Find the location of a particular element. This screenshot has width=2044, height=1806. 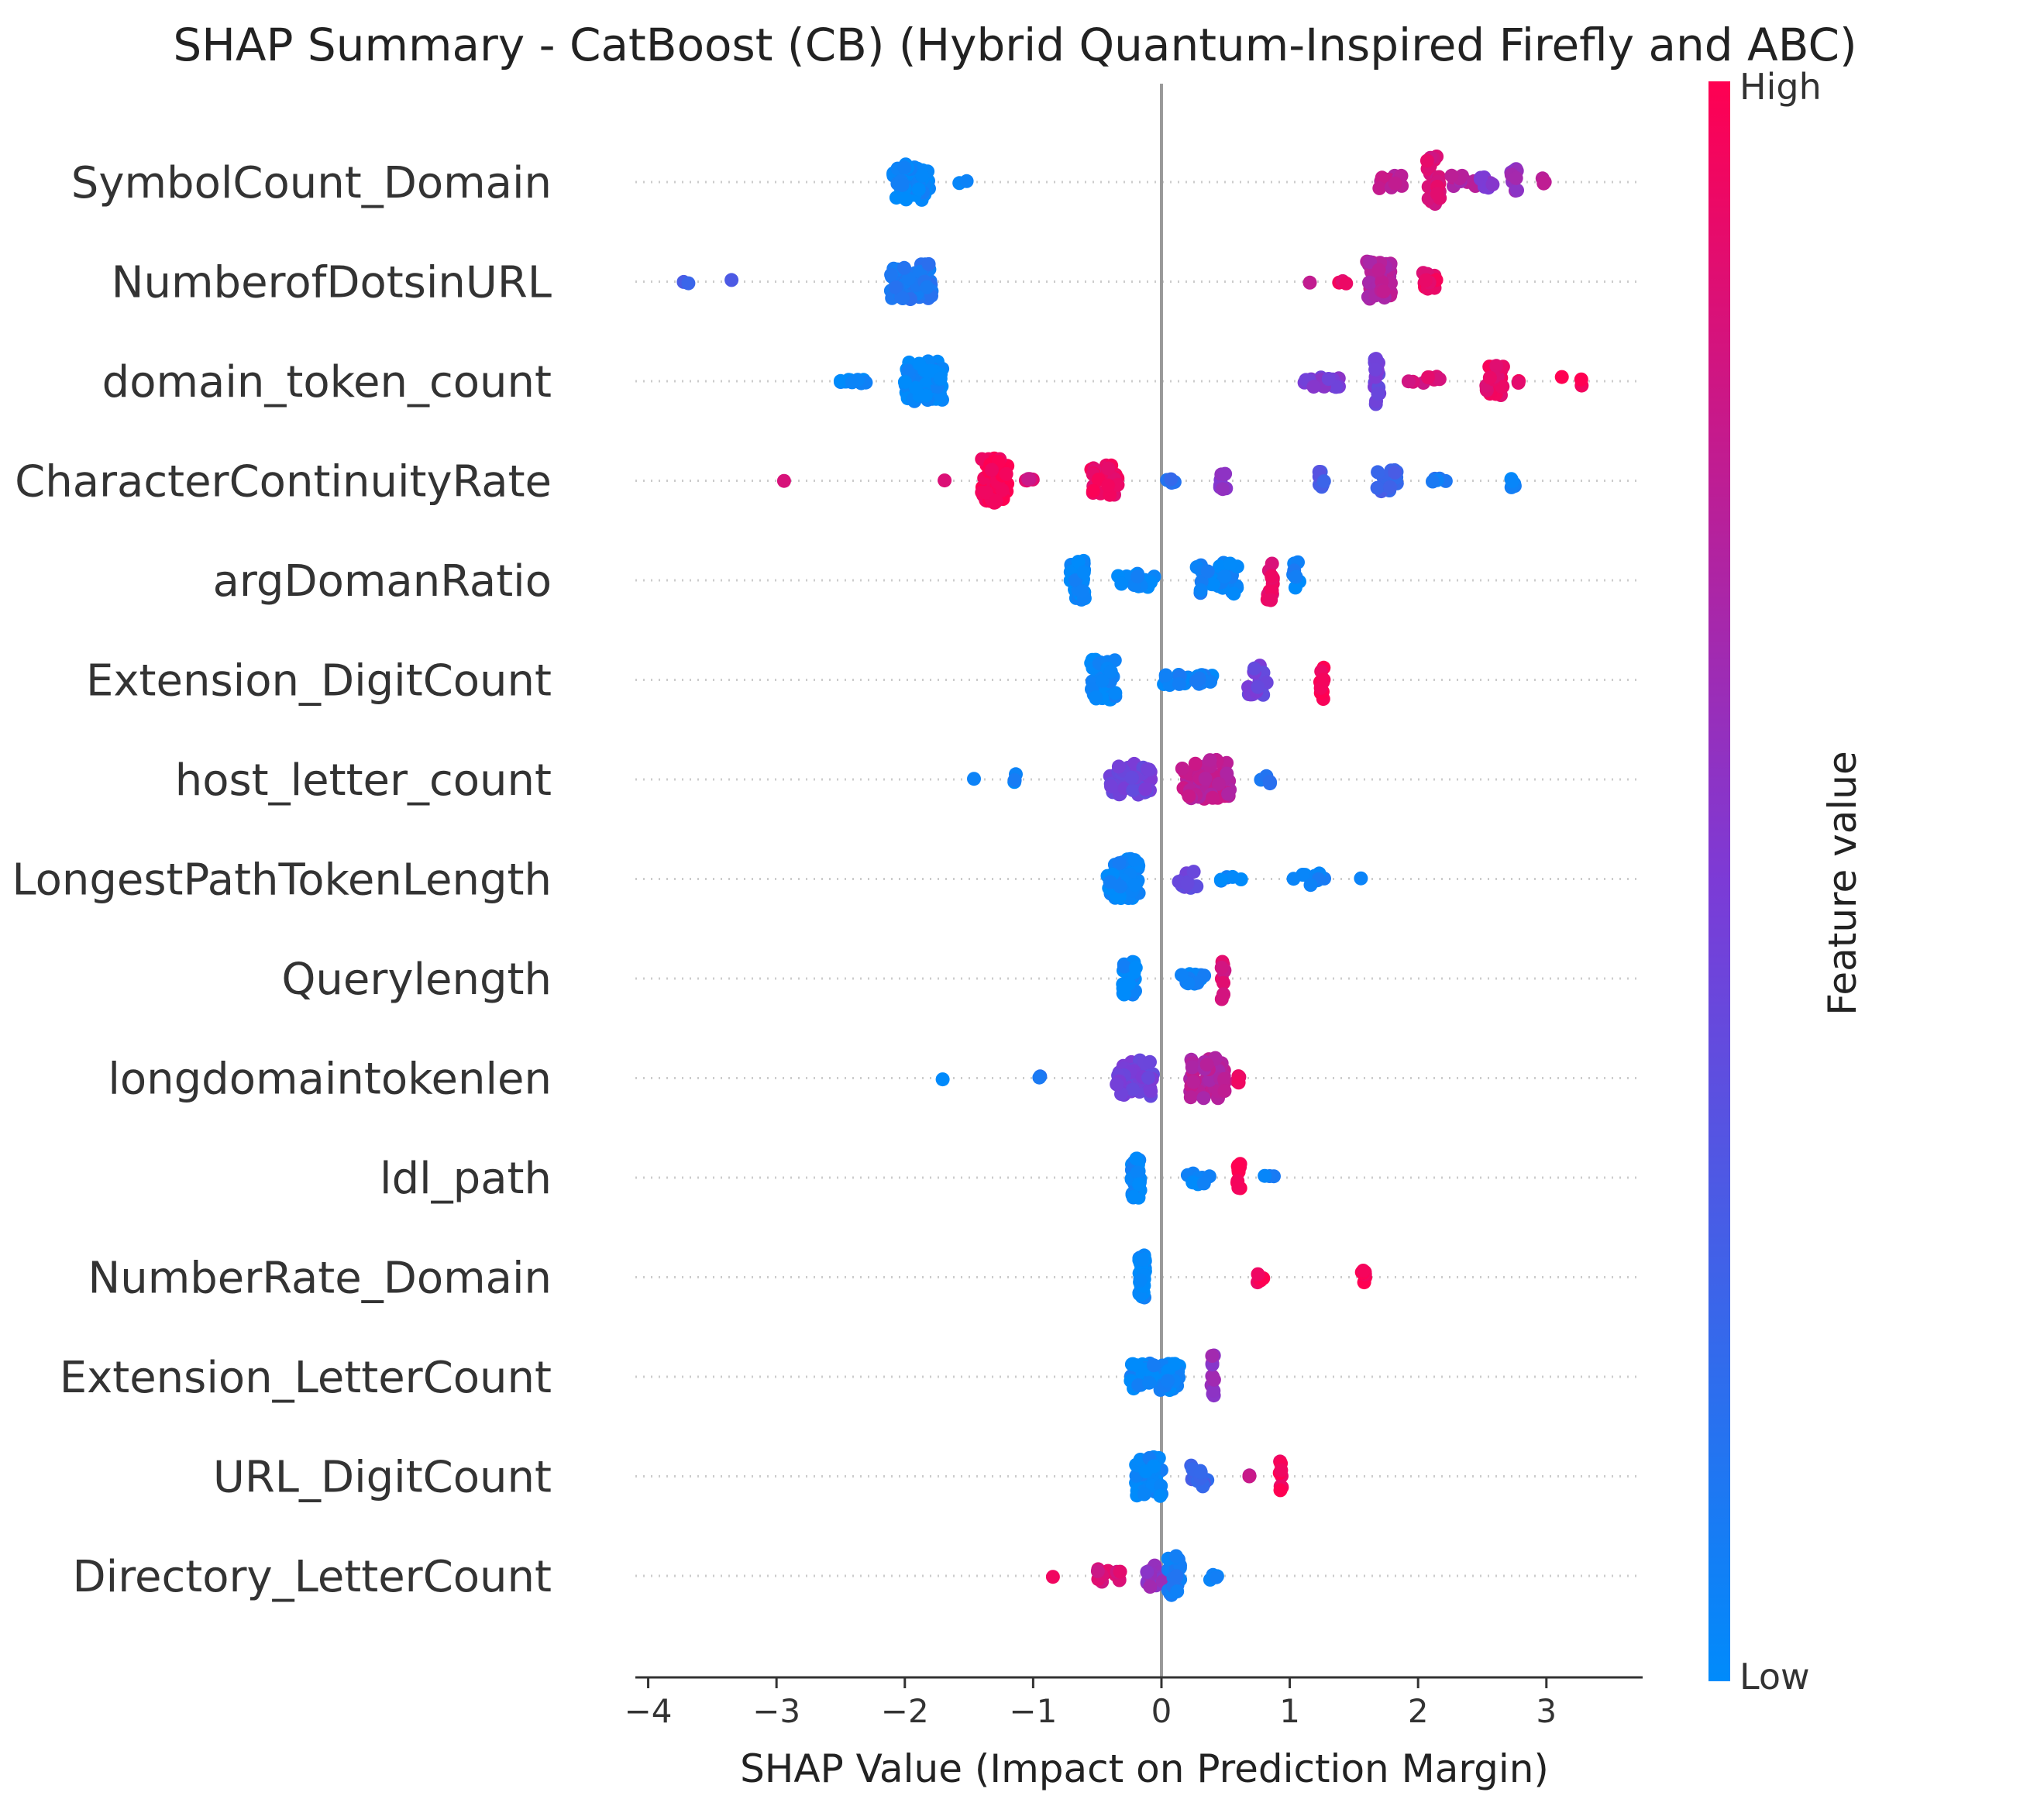

feature-label: Extension_LetterCount is located at coordinates (306, 1378).